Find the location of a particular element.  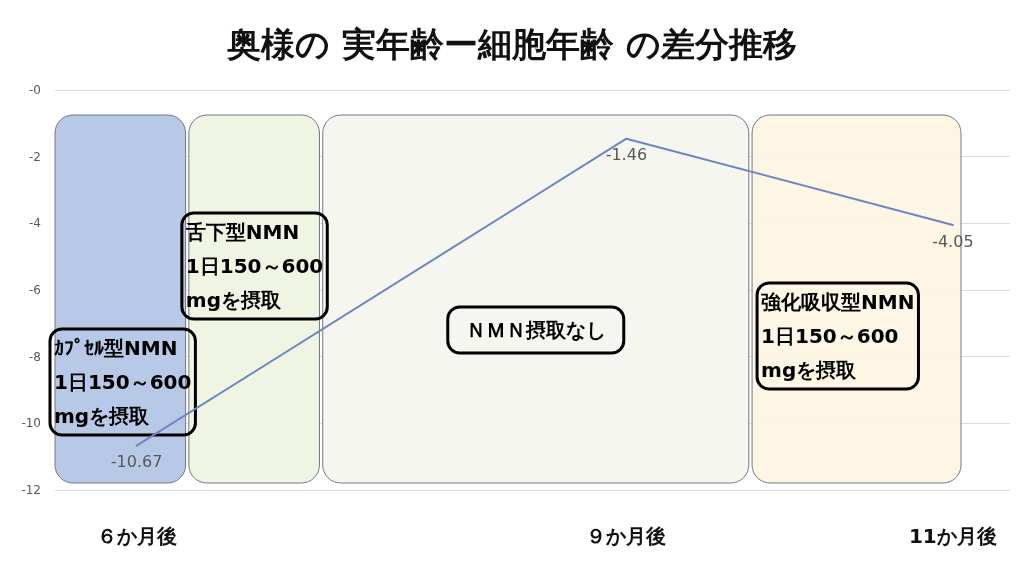

x-tick-label: 11か月後 is located at coordinates (952, 536).